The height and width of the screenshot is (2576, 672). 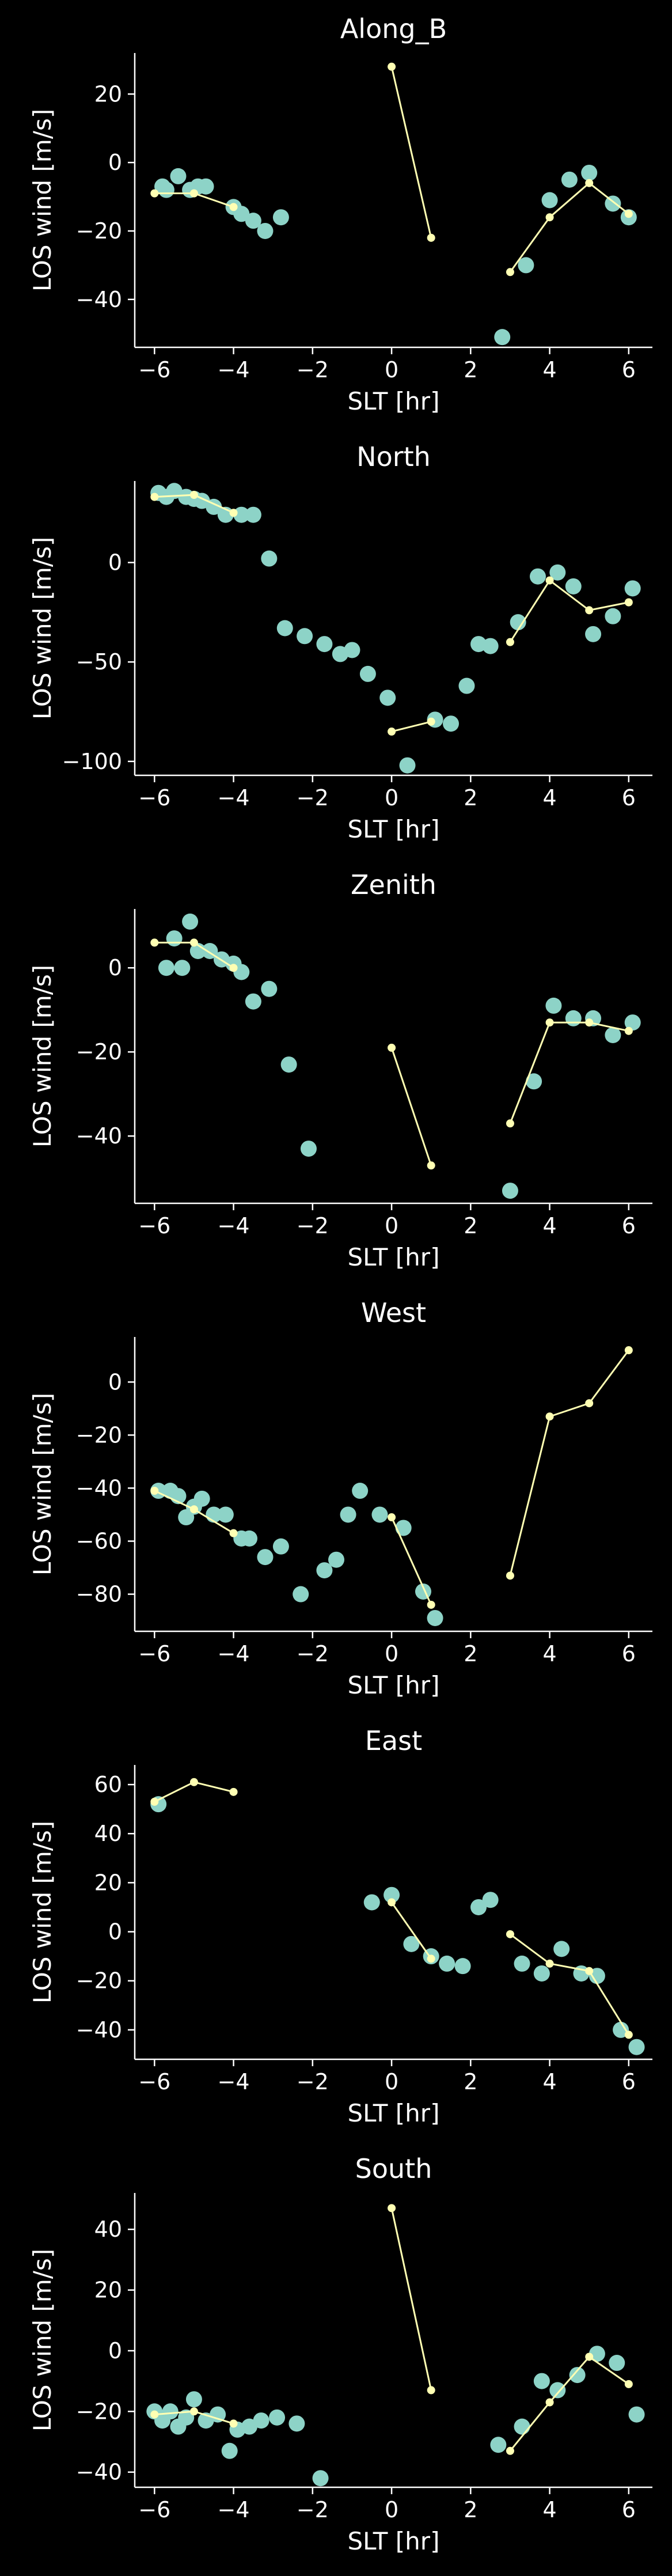 What do you see at coordinates (393, 1740) in the screenshot?
I see `chart-title: East` at bounding box center [393, 1740].